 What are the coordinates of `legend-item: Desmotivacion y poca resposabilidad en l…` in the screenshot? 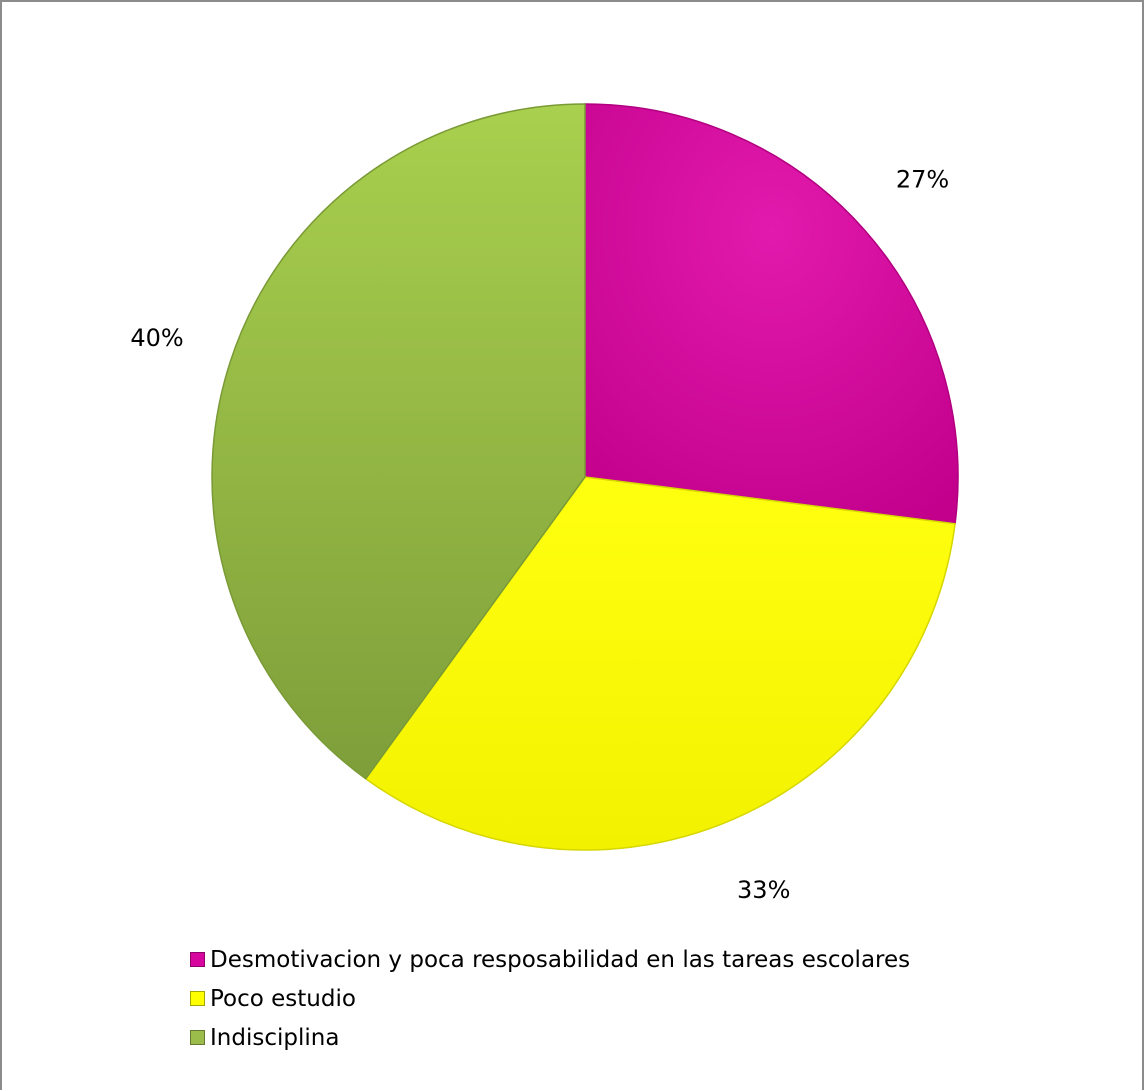 It's located at (550, 959).